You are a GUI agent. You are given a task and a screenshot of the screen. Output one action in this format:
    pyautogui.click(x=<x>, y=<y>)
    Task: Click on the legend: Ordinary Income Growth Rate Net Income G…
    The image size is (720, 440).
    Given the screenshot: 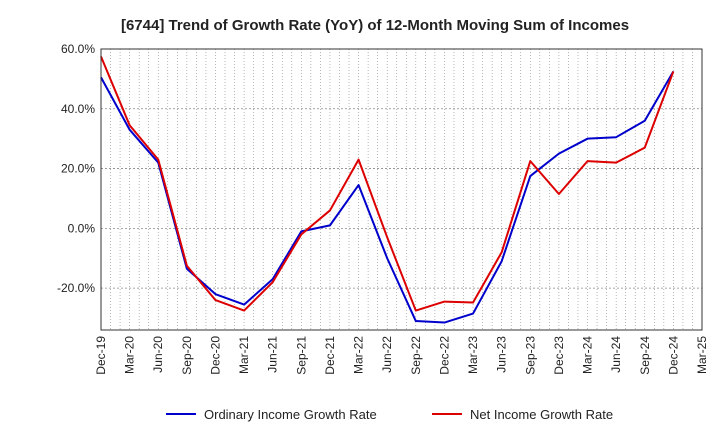 What is the action you would take?
    pyautogui.click(x=389, y=414)
    